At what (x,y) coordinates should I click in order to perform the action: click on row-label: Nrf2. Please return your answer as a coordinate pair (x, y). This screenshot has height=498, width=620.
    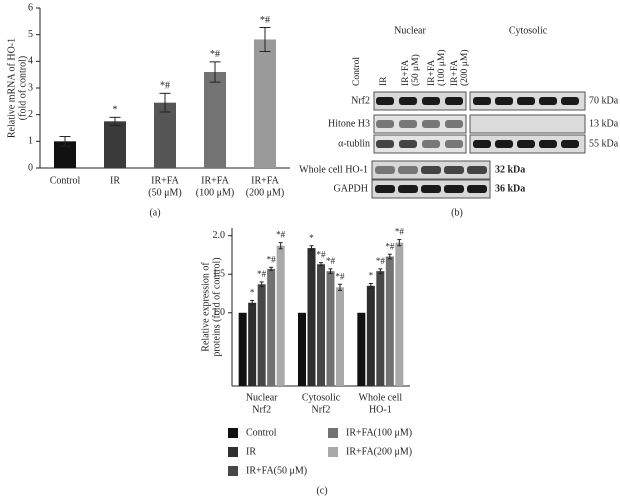
    Looking at the image, I should click on (360, 100).